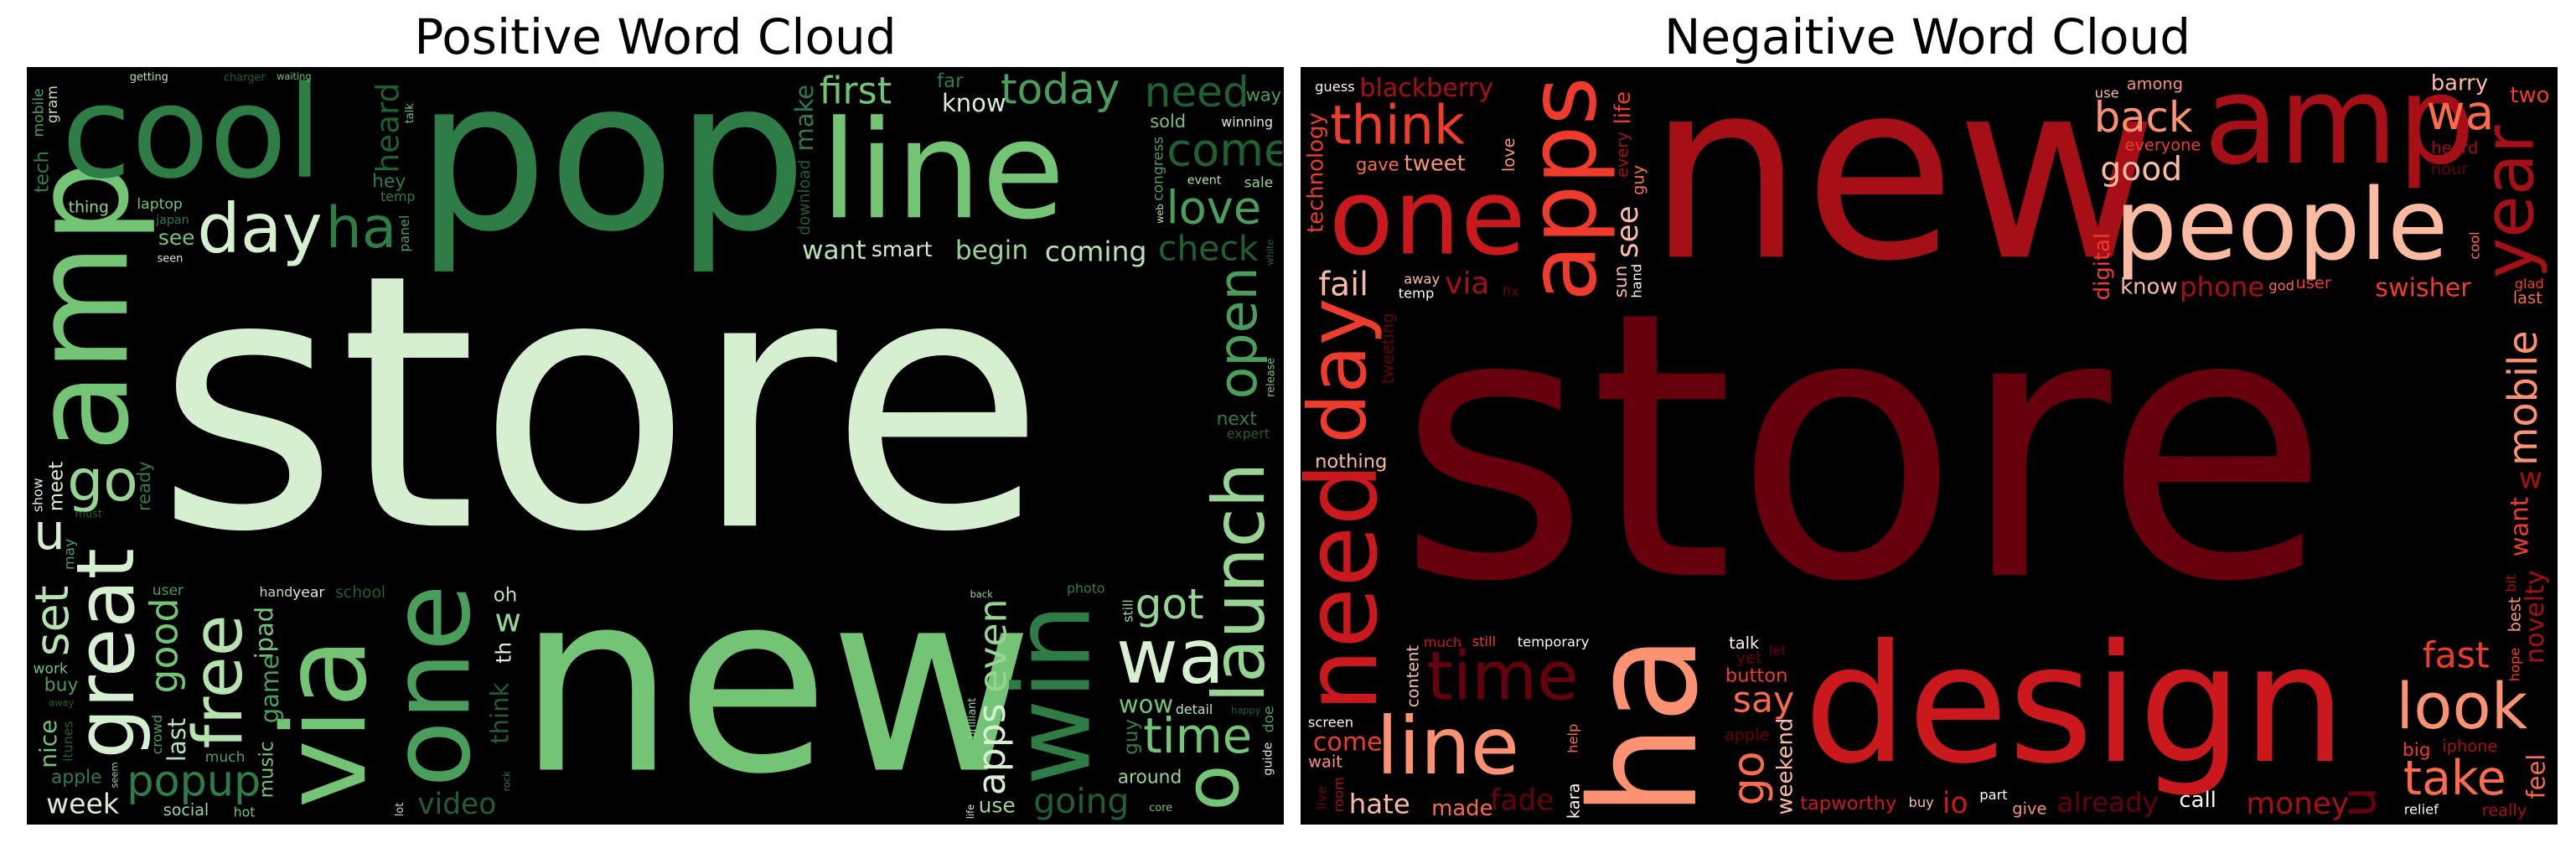  Describe the element at coordinates (1208, 249) in the screenshot. I see `word-check: check` at that location.